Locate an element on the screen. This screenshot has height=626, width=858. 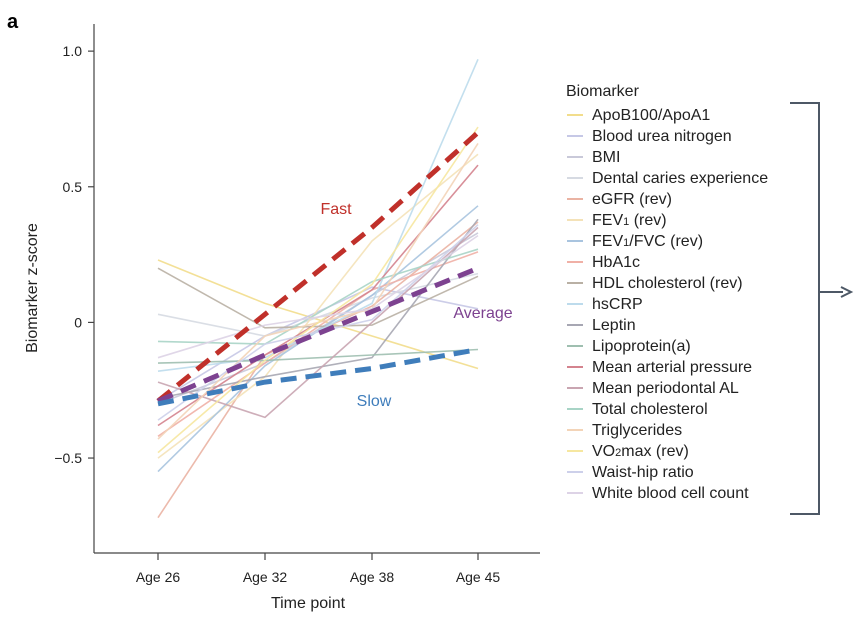
legend-label: hsCRP is located at coordinates (617, 304).